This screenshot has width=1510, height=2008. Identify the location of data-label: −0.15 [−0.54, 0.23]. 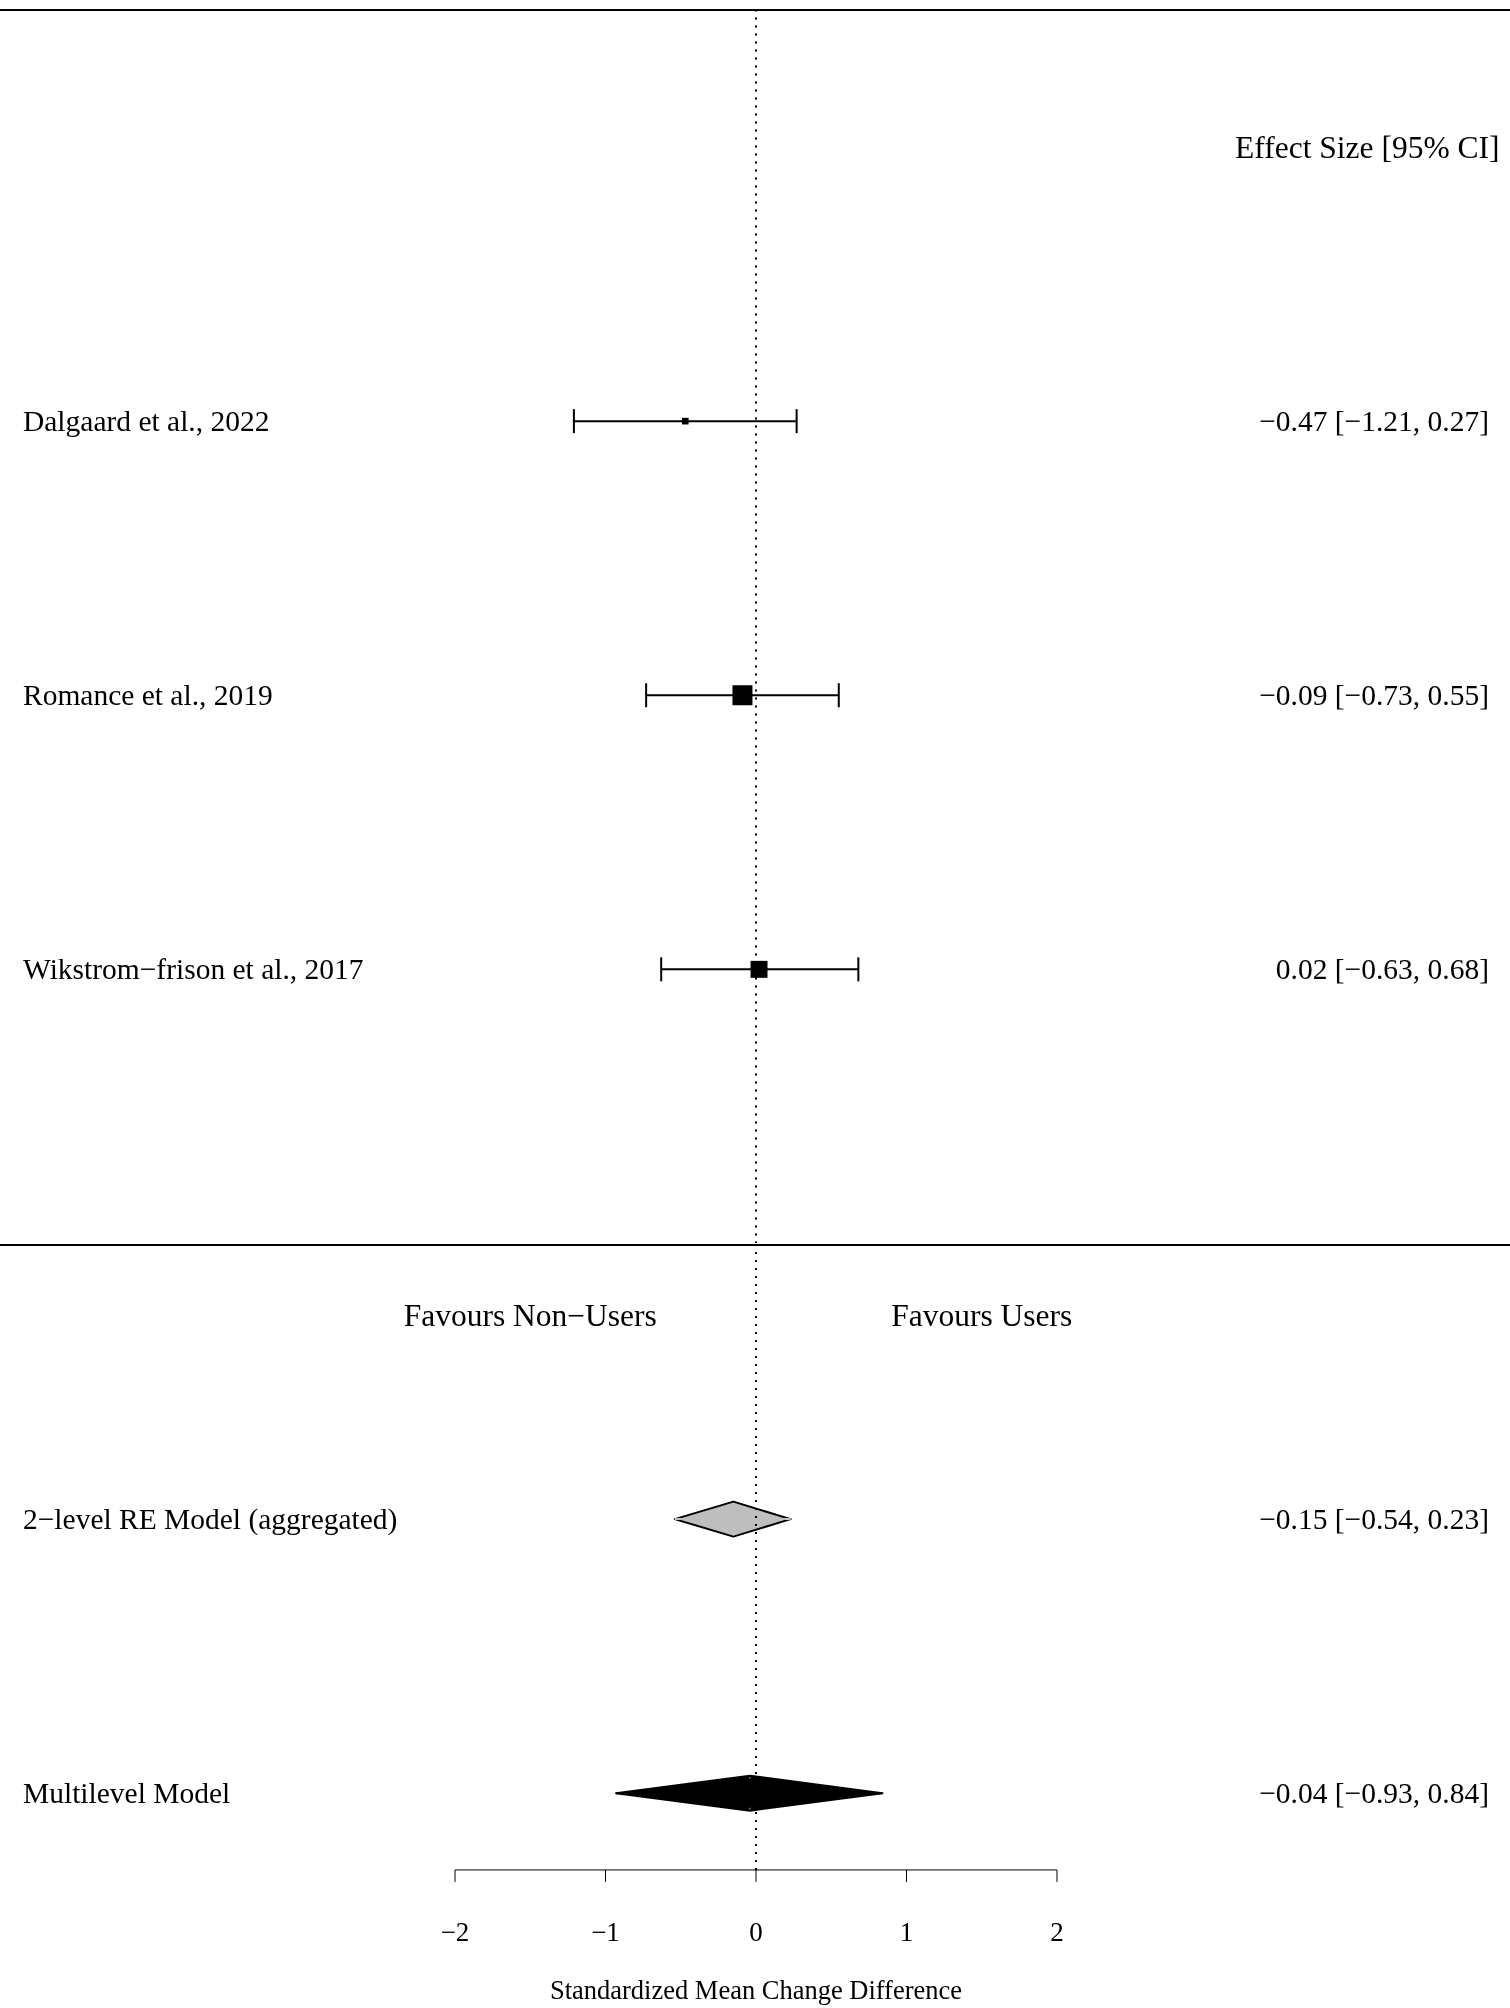
(1374, 1519).